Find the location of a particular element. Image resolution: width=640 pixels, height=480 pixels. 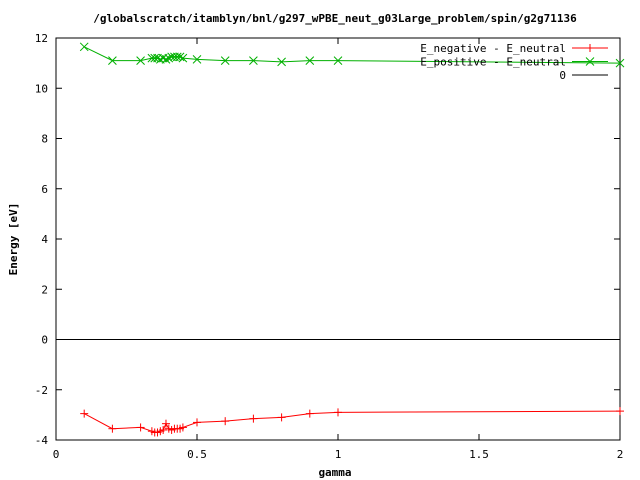

y-tick-label: 8 is located at coordinates (44, 139).